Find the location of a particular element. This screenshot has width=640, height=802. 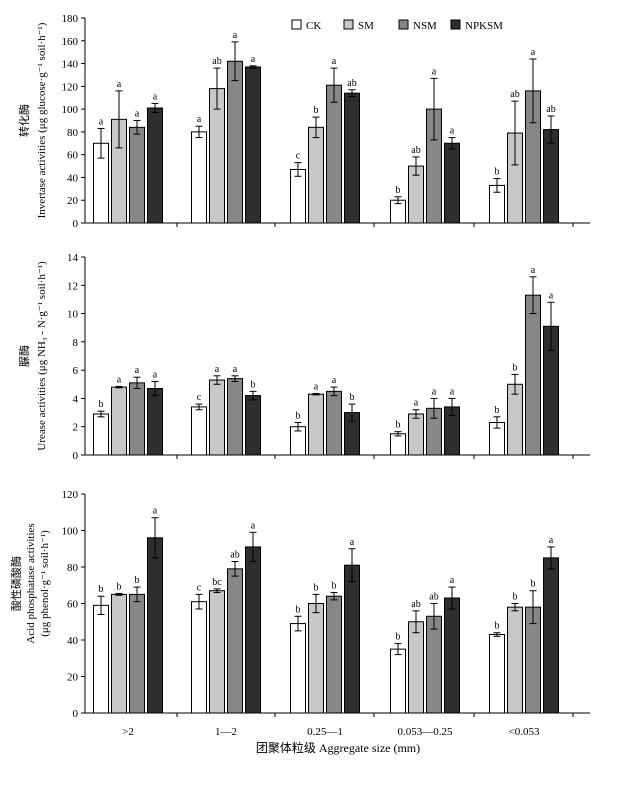

significance-letter: bc is located at coordinates (217, 582).